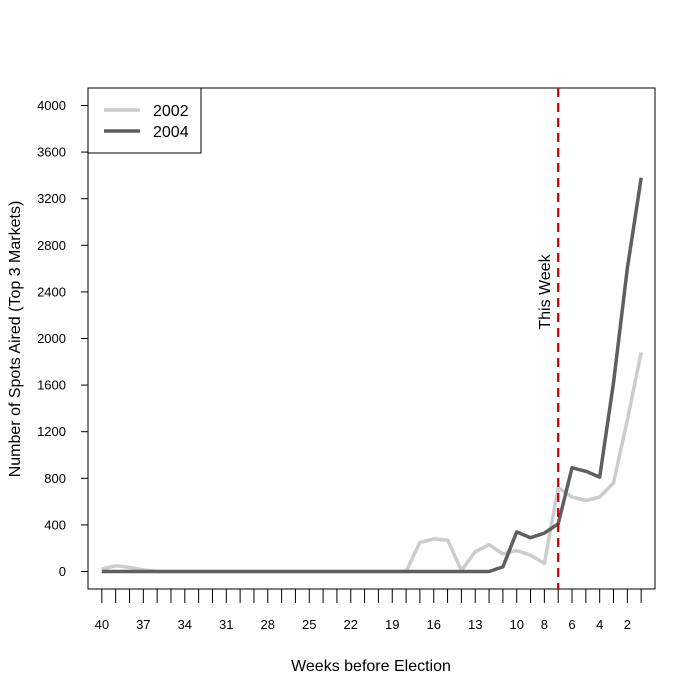  Describe the element at coordinates (475, 624) in the screenshot. I see `x-tick-label: 13` at that location.